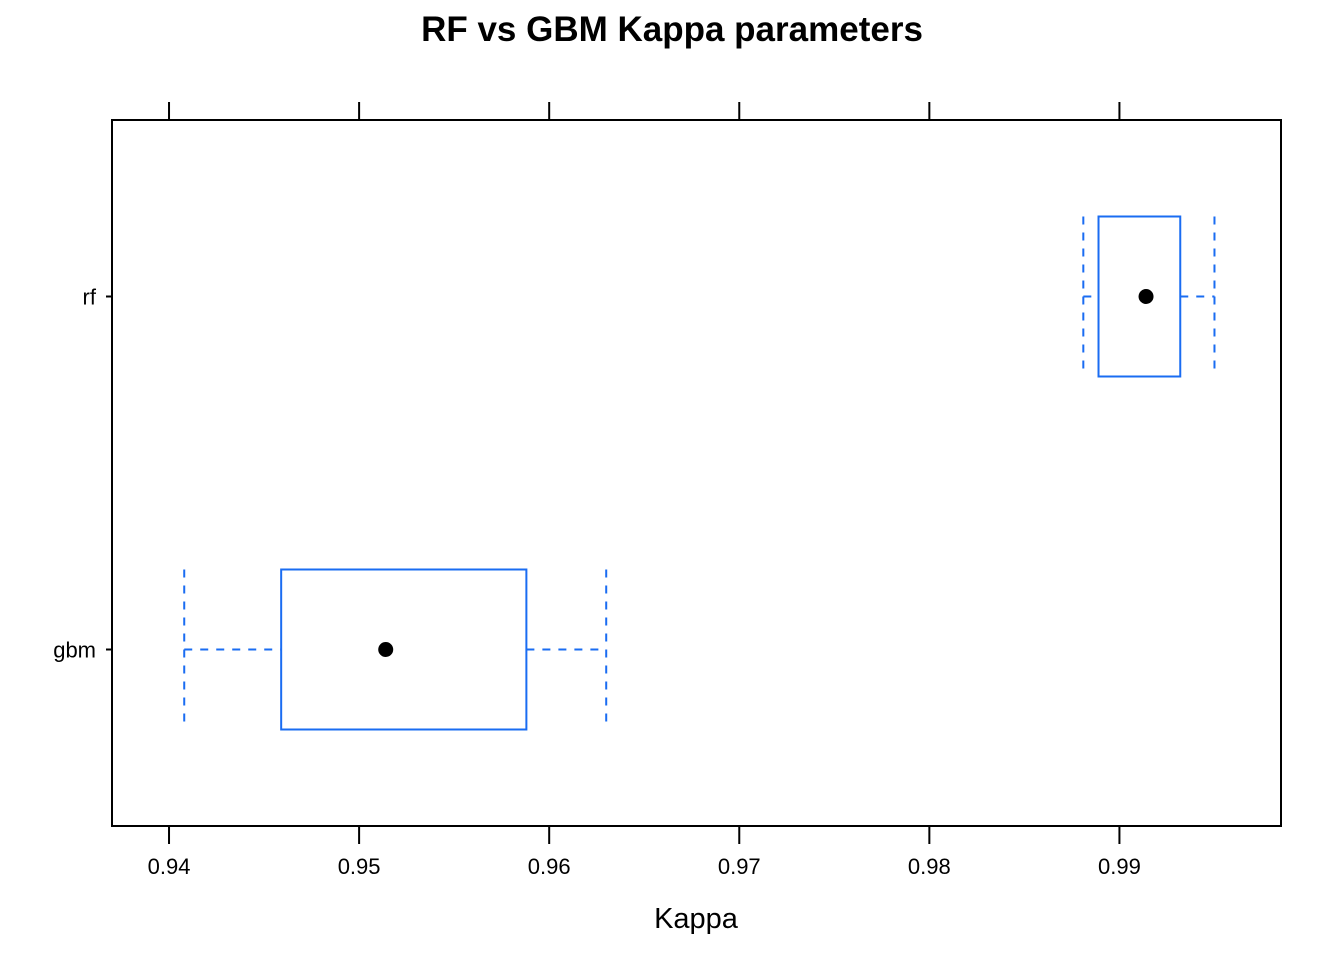 This screenshot has height=960, width=1344. Describe the element at coordinates (549, 866) in the screenshot. I see `x-tick-label: 0.96` at that location.